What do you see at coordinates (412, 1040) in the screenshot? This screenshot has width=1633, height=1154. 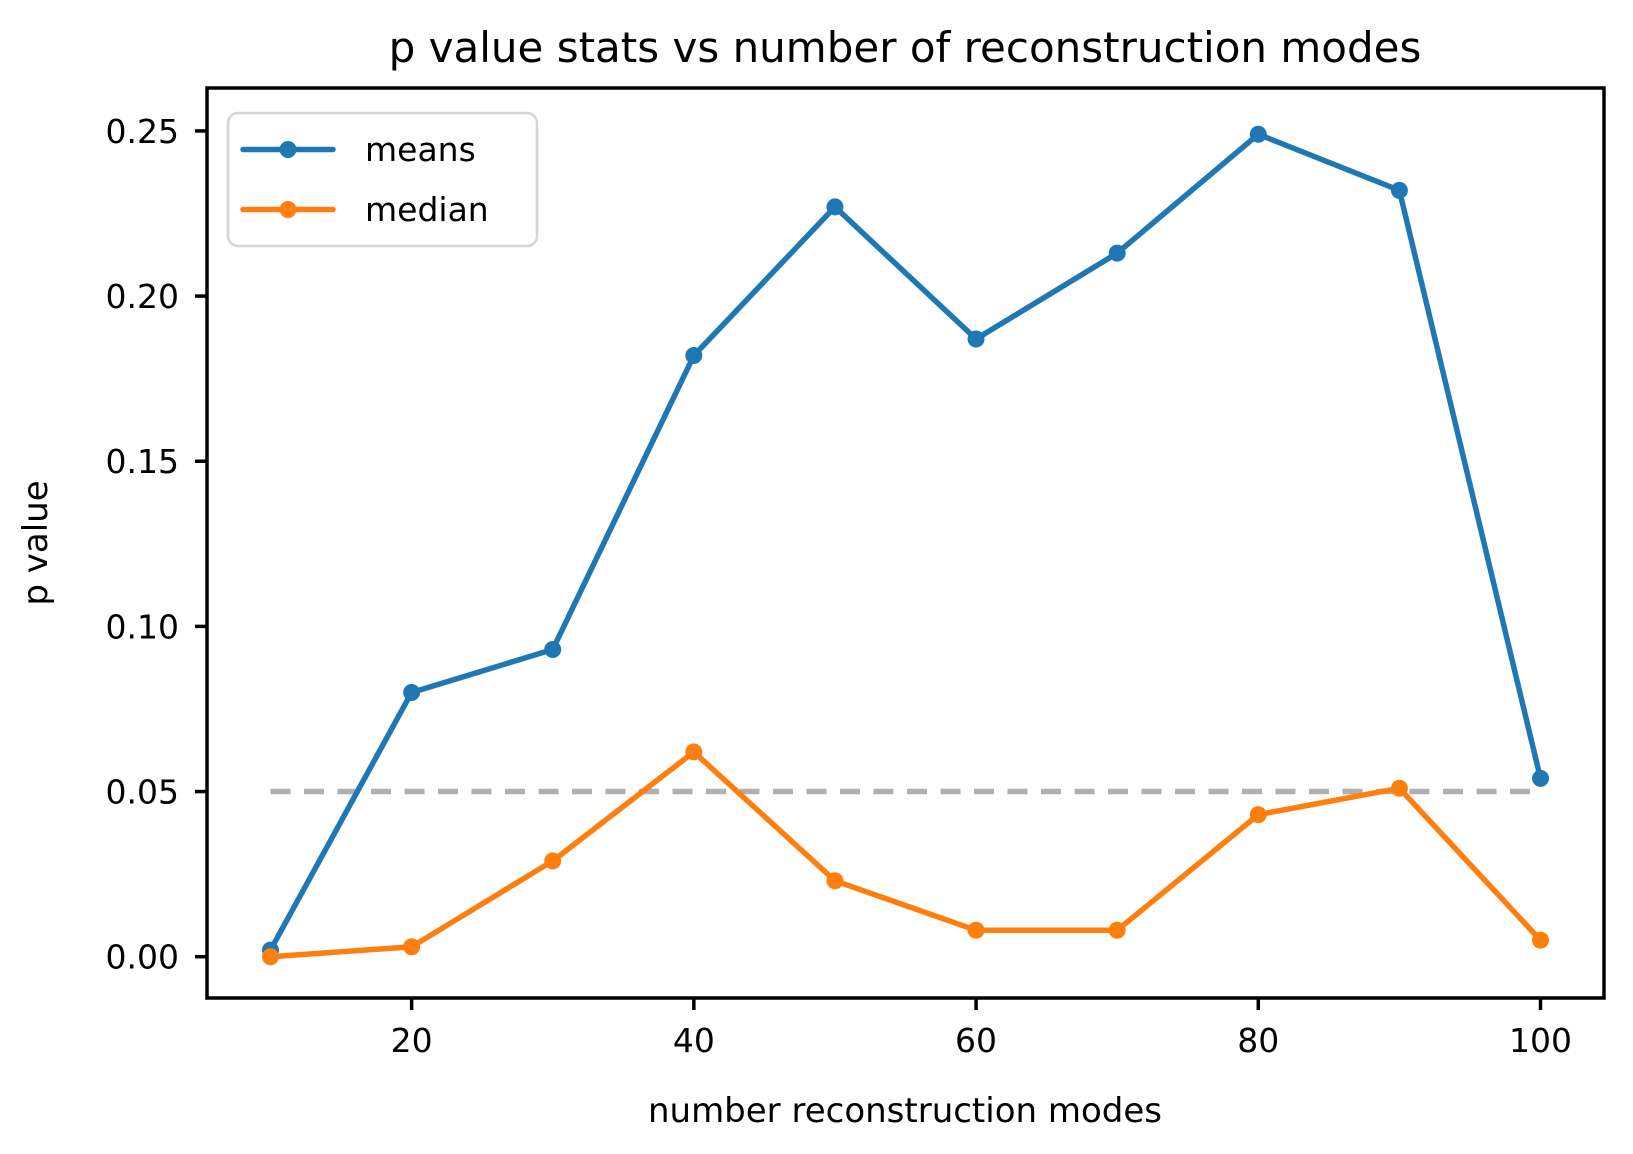 I see `x-tick-label: 20` at bounding box center [412, 1040].